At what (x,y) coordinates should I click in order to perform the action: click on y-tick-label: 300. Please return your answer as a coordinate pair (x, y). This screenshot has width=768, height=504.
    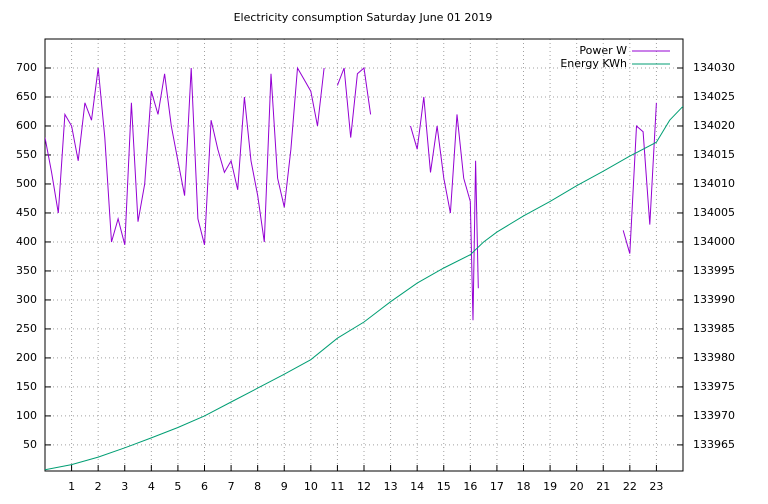
    Looking at the image, I should click on (26, 299).